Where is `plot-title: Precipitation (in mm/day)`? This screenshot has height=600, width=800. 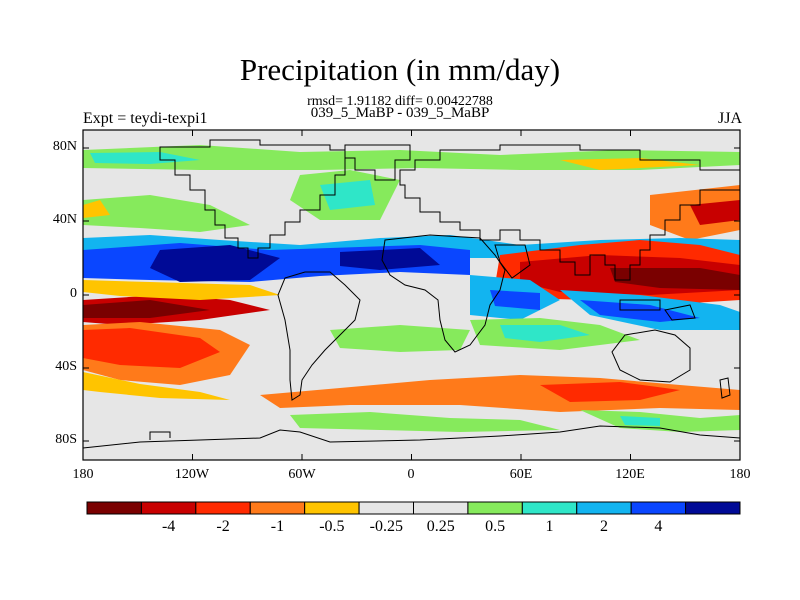 plot-title: Precipitation (in mm/day) is located at coordinates (400, 69).